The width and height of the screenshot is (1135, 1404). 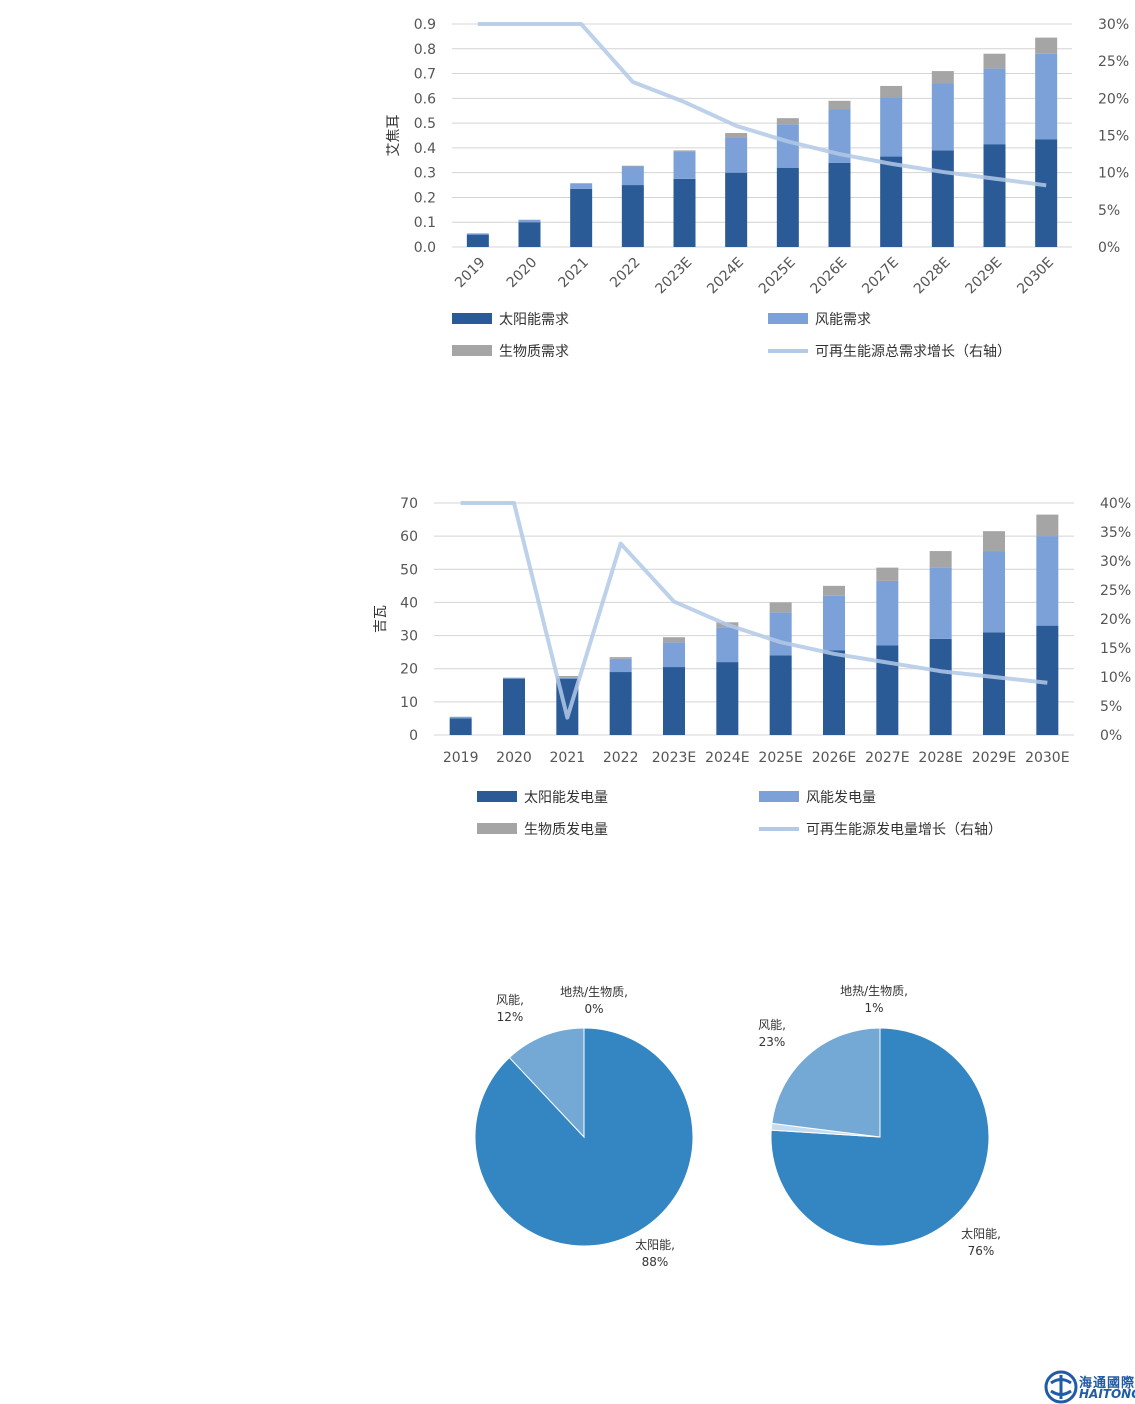 I want to click on legend-label: 太阳能发电量, so click(x=566, y=798).